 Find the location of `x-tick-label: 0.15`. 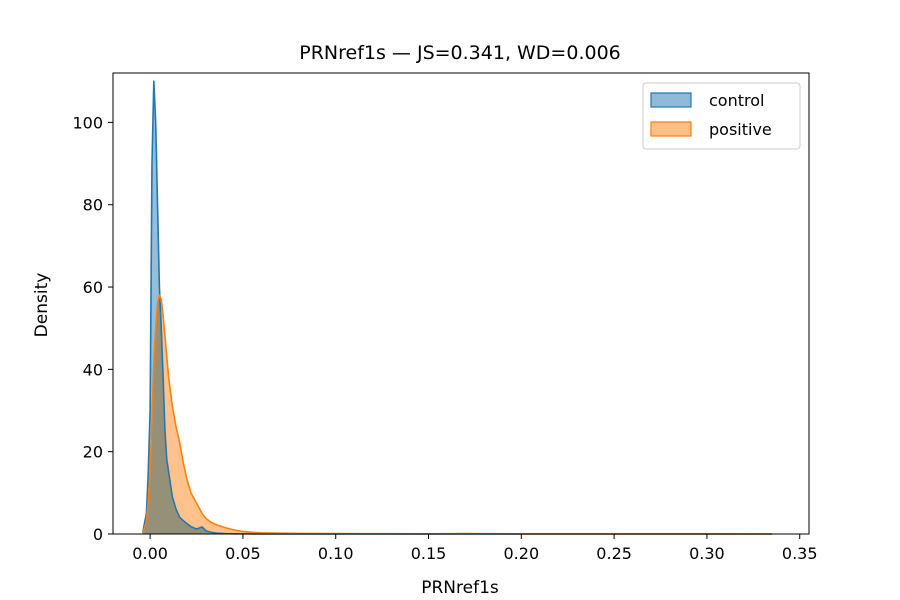

x-tick-label: 0.15 is located at coordinates (429, 553).